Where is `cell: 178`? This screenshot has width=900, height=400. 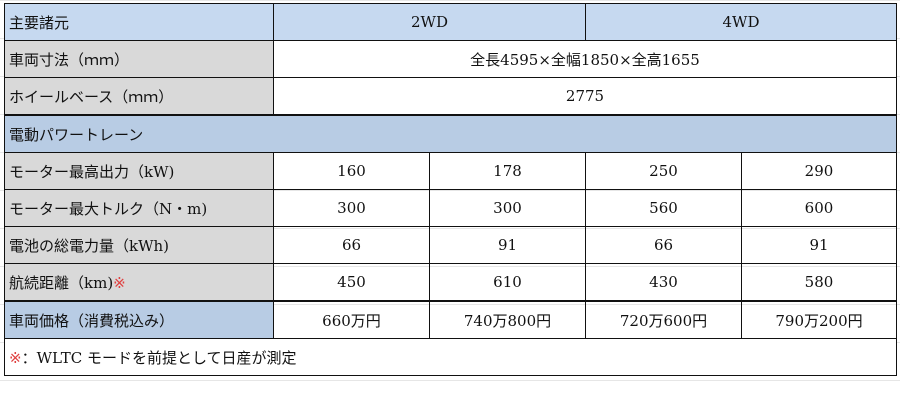
cell: 178 is located at coordinates (507, 171).